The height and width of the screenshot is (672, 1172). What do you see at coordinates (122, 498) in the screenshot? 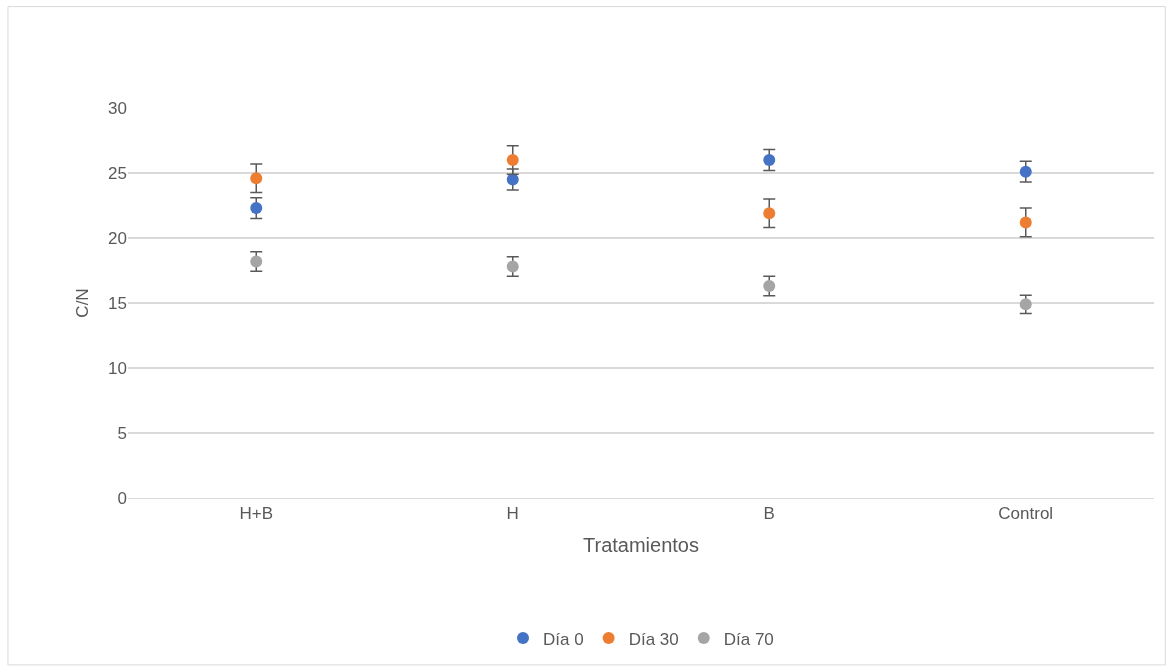
I see `y-tick-label: 0` at bounding box center [122, 498].